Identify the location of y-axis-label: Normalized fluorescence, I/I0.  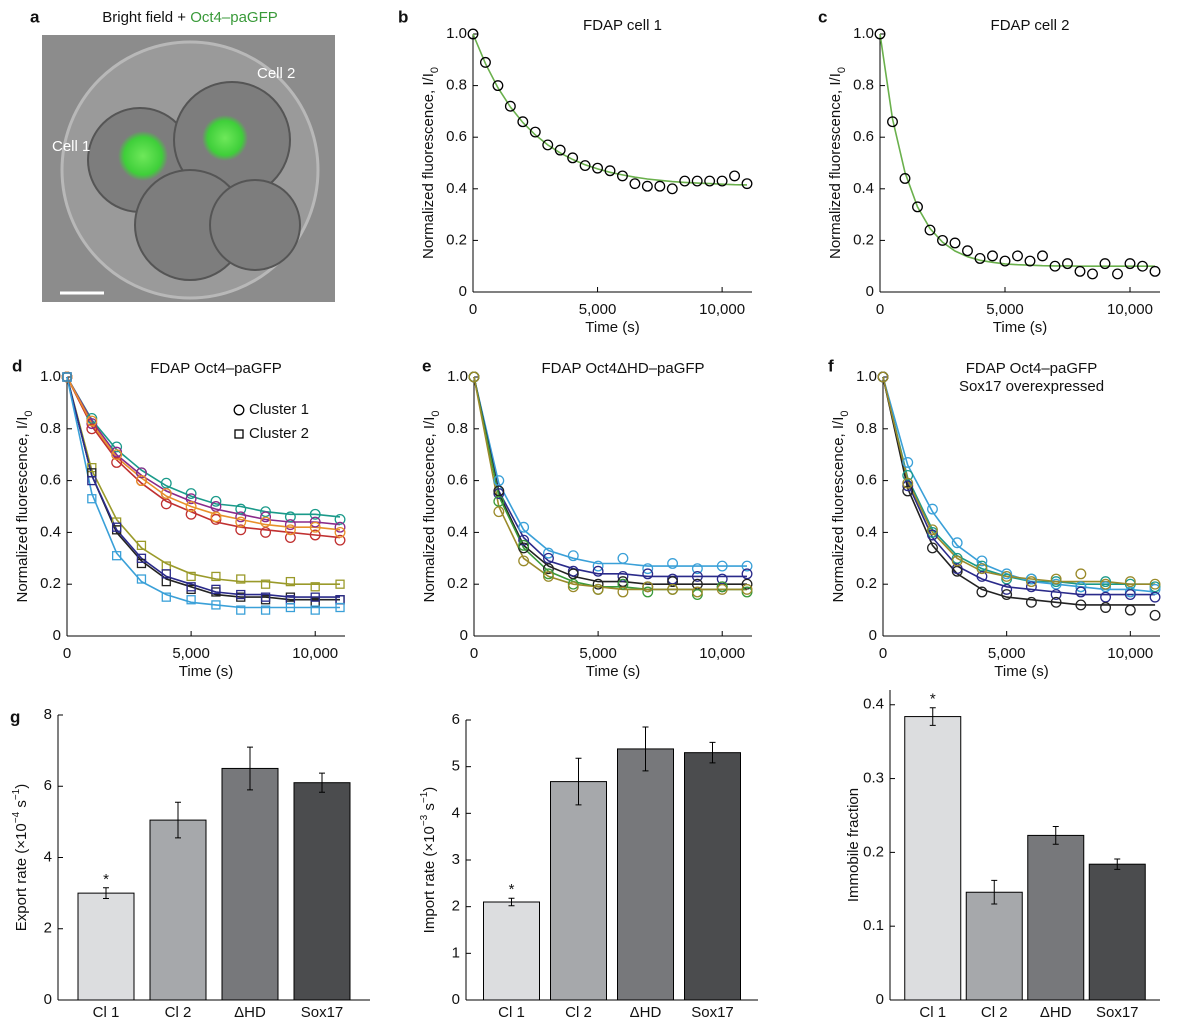
(430, 163).